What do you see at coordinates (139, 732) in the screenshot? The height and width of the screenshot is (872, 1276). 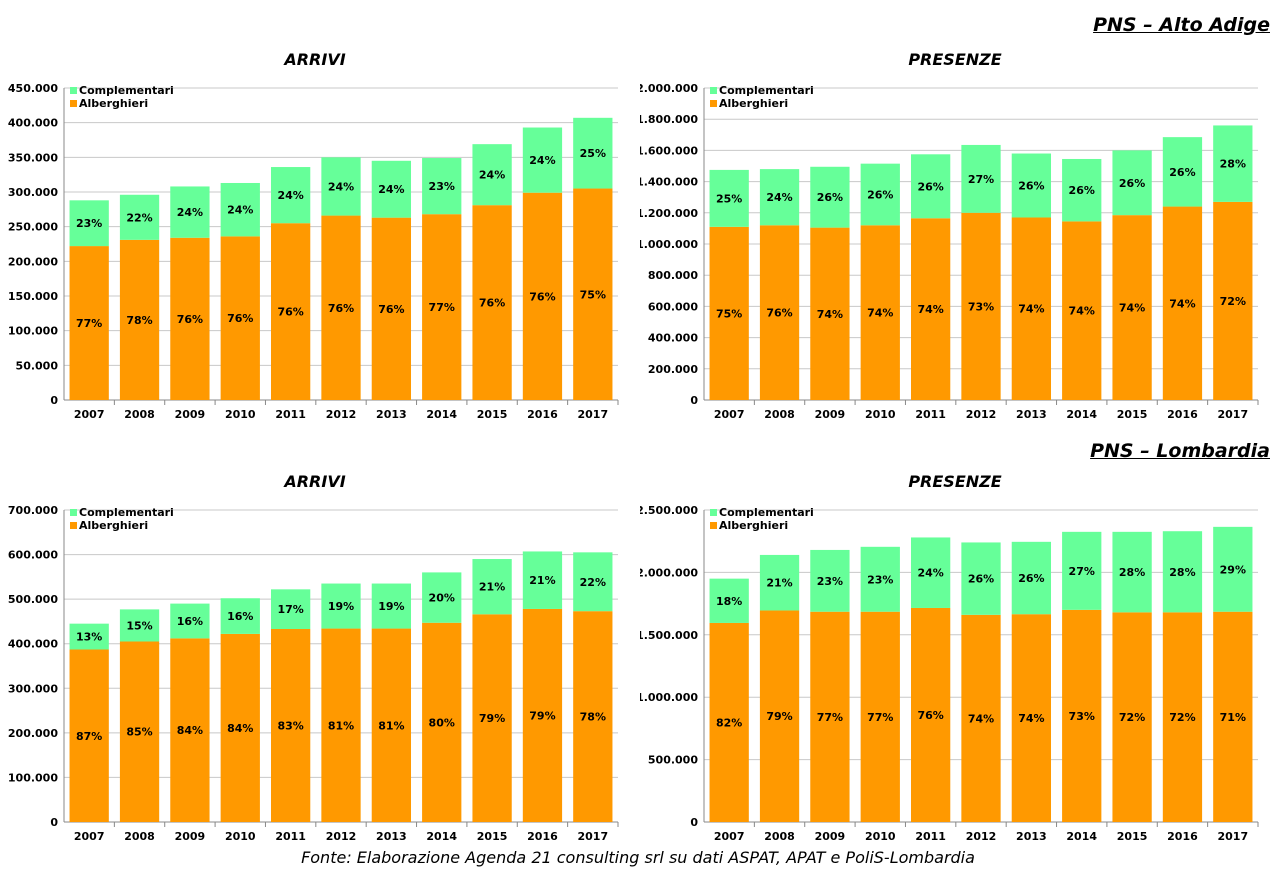 I see `data-label-alberghieri: 85%` at bounding box center [139, 732].